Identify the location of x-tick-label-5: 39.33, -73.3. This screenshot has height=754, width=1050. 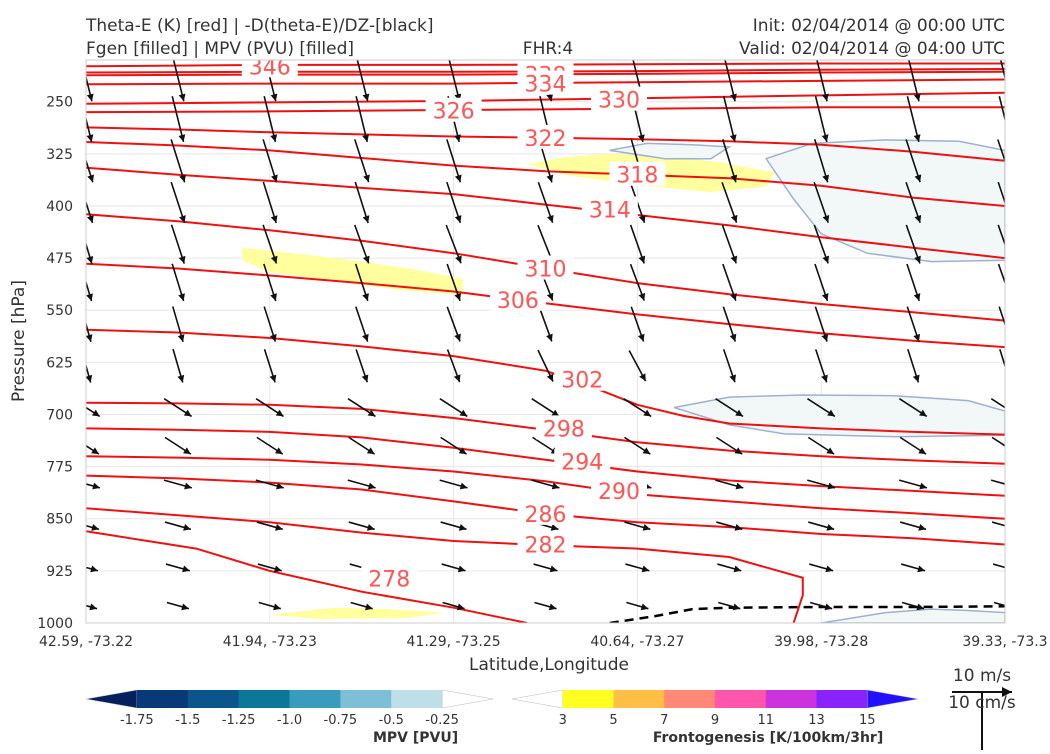
(1004, 642).